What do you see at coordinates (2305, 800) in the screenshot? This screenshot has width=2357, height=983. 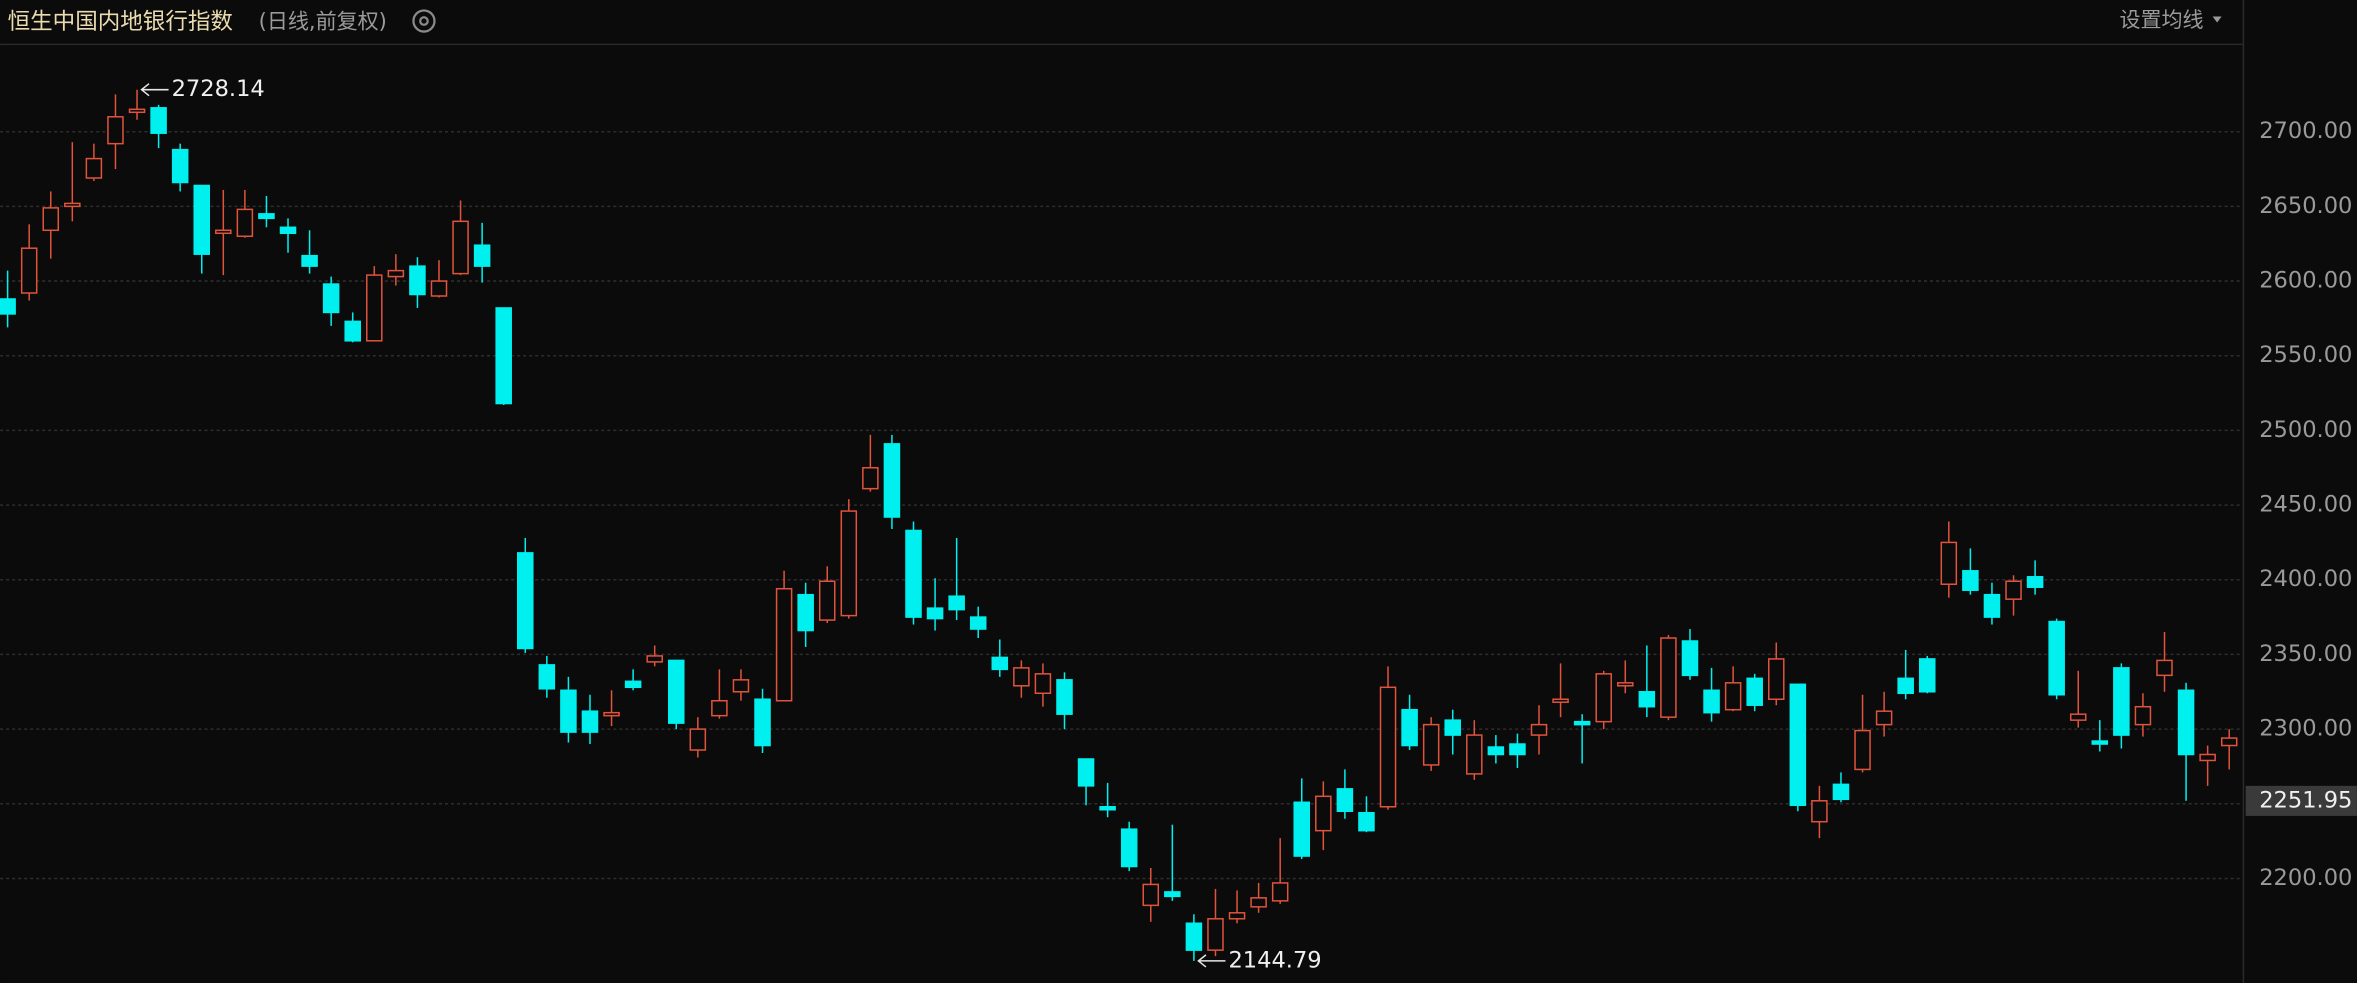 I see `last-price-label: 2251.95` at bounding box center [2305, 800].